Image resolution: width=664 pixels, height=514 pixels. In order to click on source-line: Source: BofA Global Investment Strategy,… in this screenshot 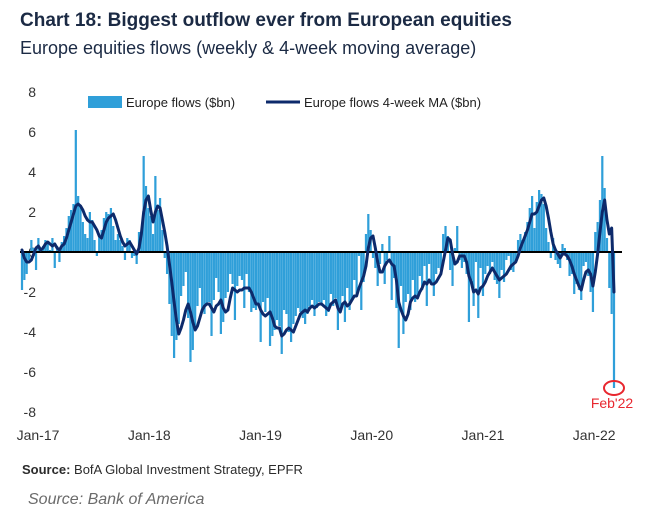, I will do `click(162, 469)`.